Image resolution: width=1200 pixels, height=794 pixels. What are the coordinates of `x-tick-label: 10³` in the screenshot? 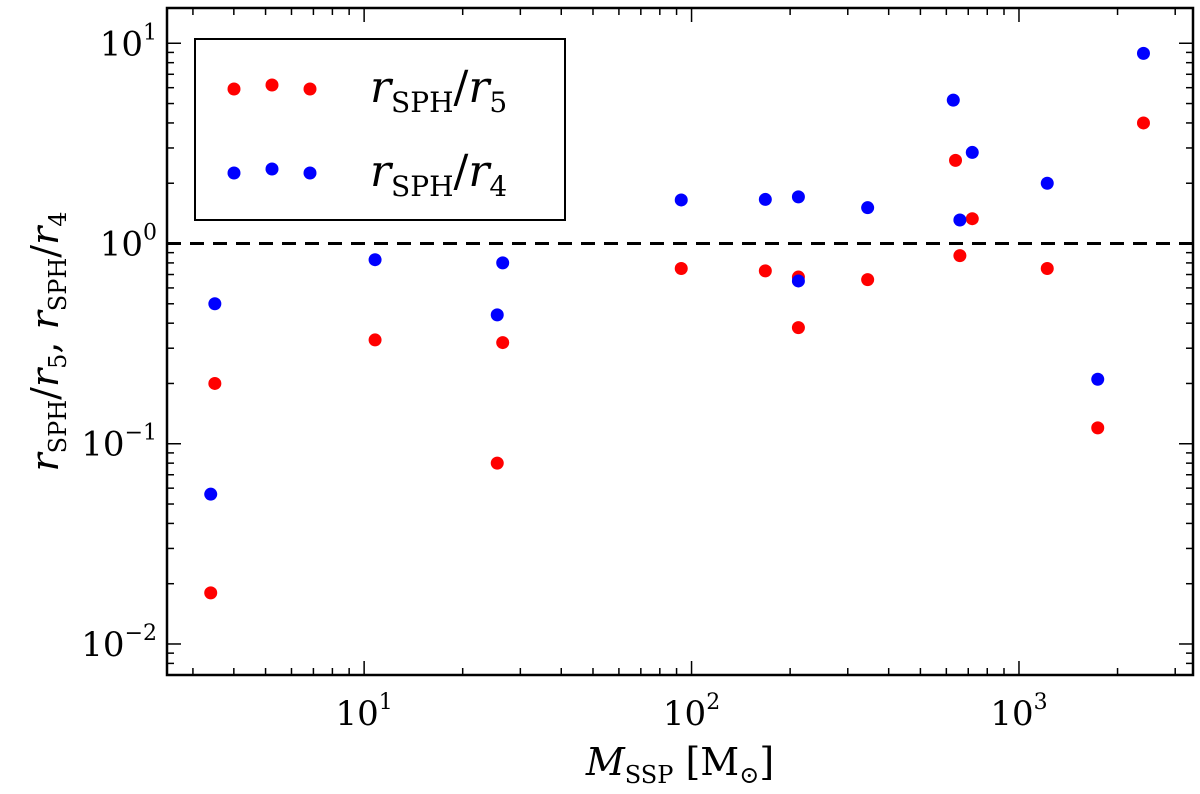 It's located at (1018, 712).